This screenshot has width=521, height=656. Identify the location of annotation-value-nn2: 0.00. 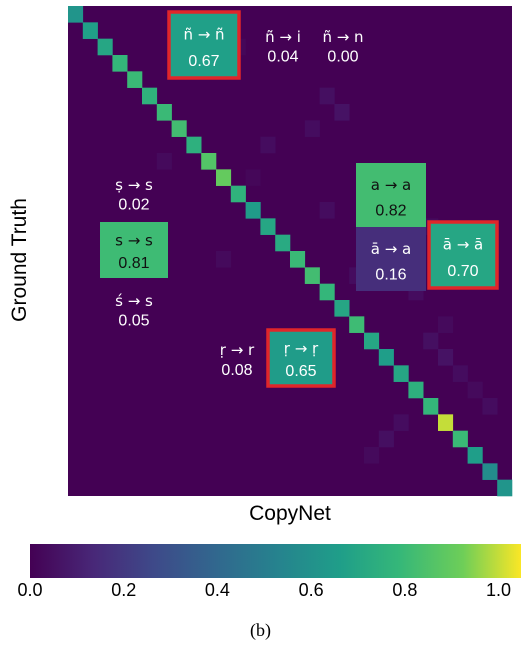
(342, 56).